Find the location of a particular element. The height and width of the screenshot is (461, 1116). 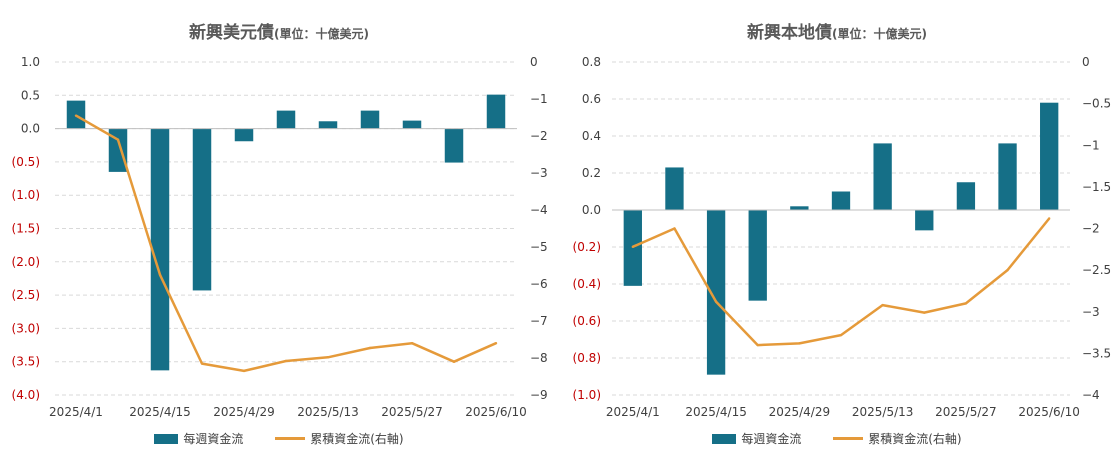

y-left-tick-label: (1.0) is located at coordinates (587, 395).